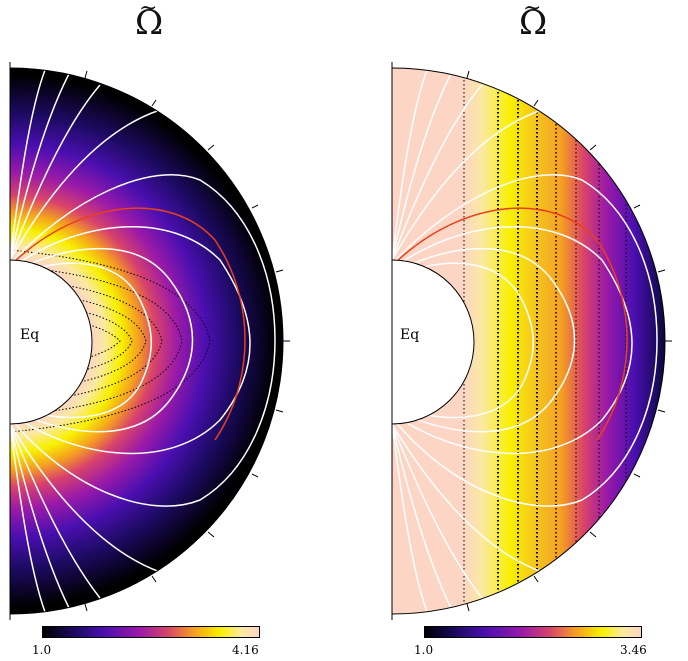  I want to click on left-panel-title: Ω, so click(149, 23).